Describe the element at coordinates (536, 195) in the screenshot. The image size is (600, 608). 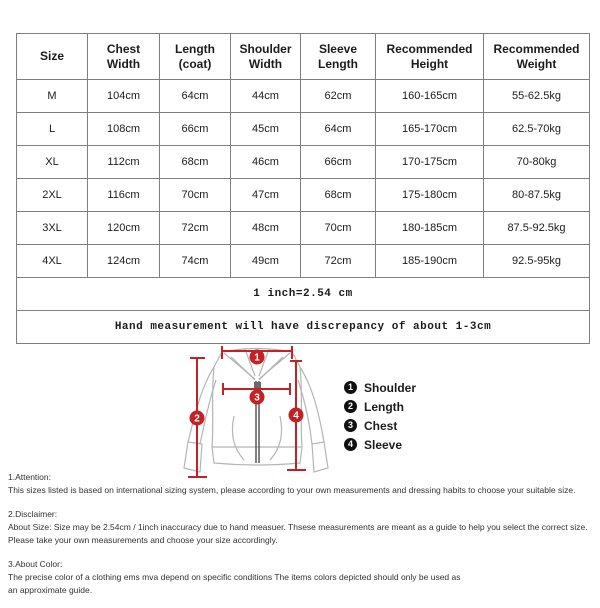
I see `table-cell: 80-87.5kg` at that location.